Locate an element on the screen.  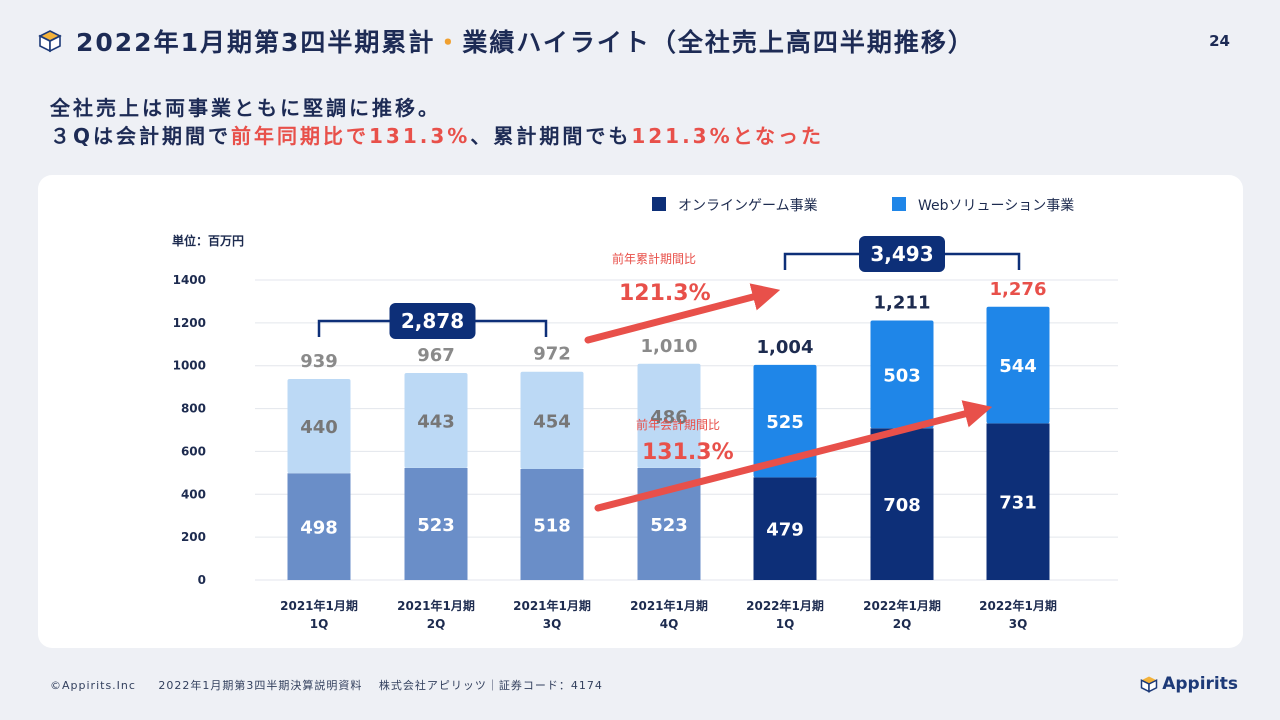
bar-label-web-solution: 486 is located at coordinates (669, 417).